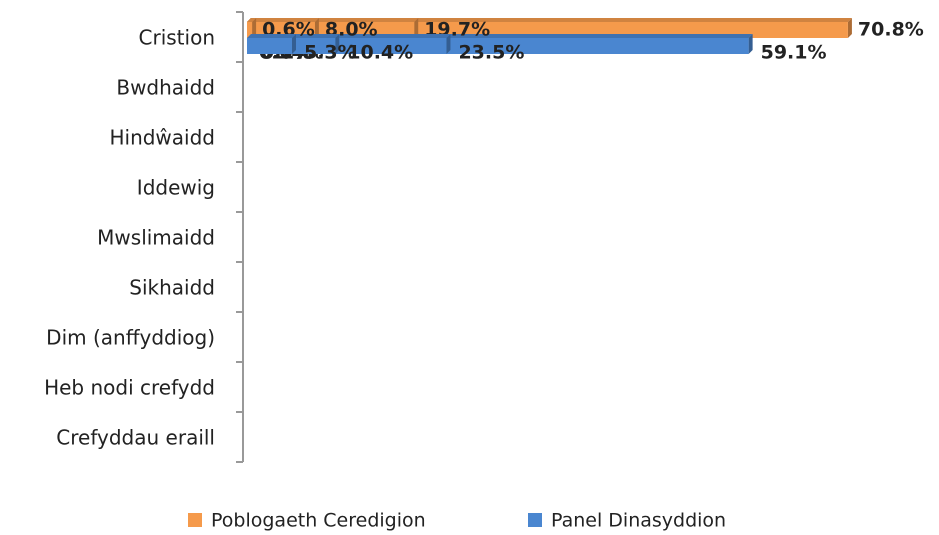 The width and height of the screenshot is (939, 535). Describe the element at coordinates (172, 288) in the screenshot. I see `category-label: Sikhaidd` at that location.